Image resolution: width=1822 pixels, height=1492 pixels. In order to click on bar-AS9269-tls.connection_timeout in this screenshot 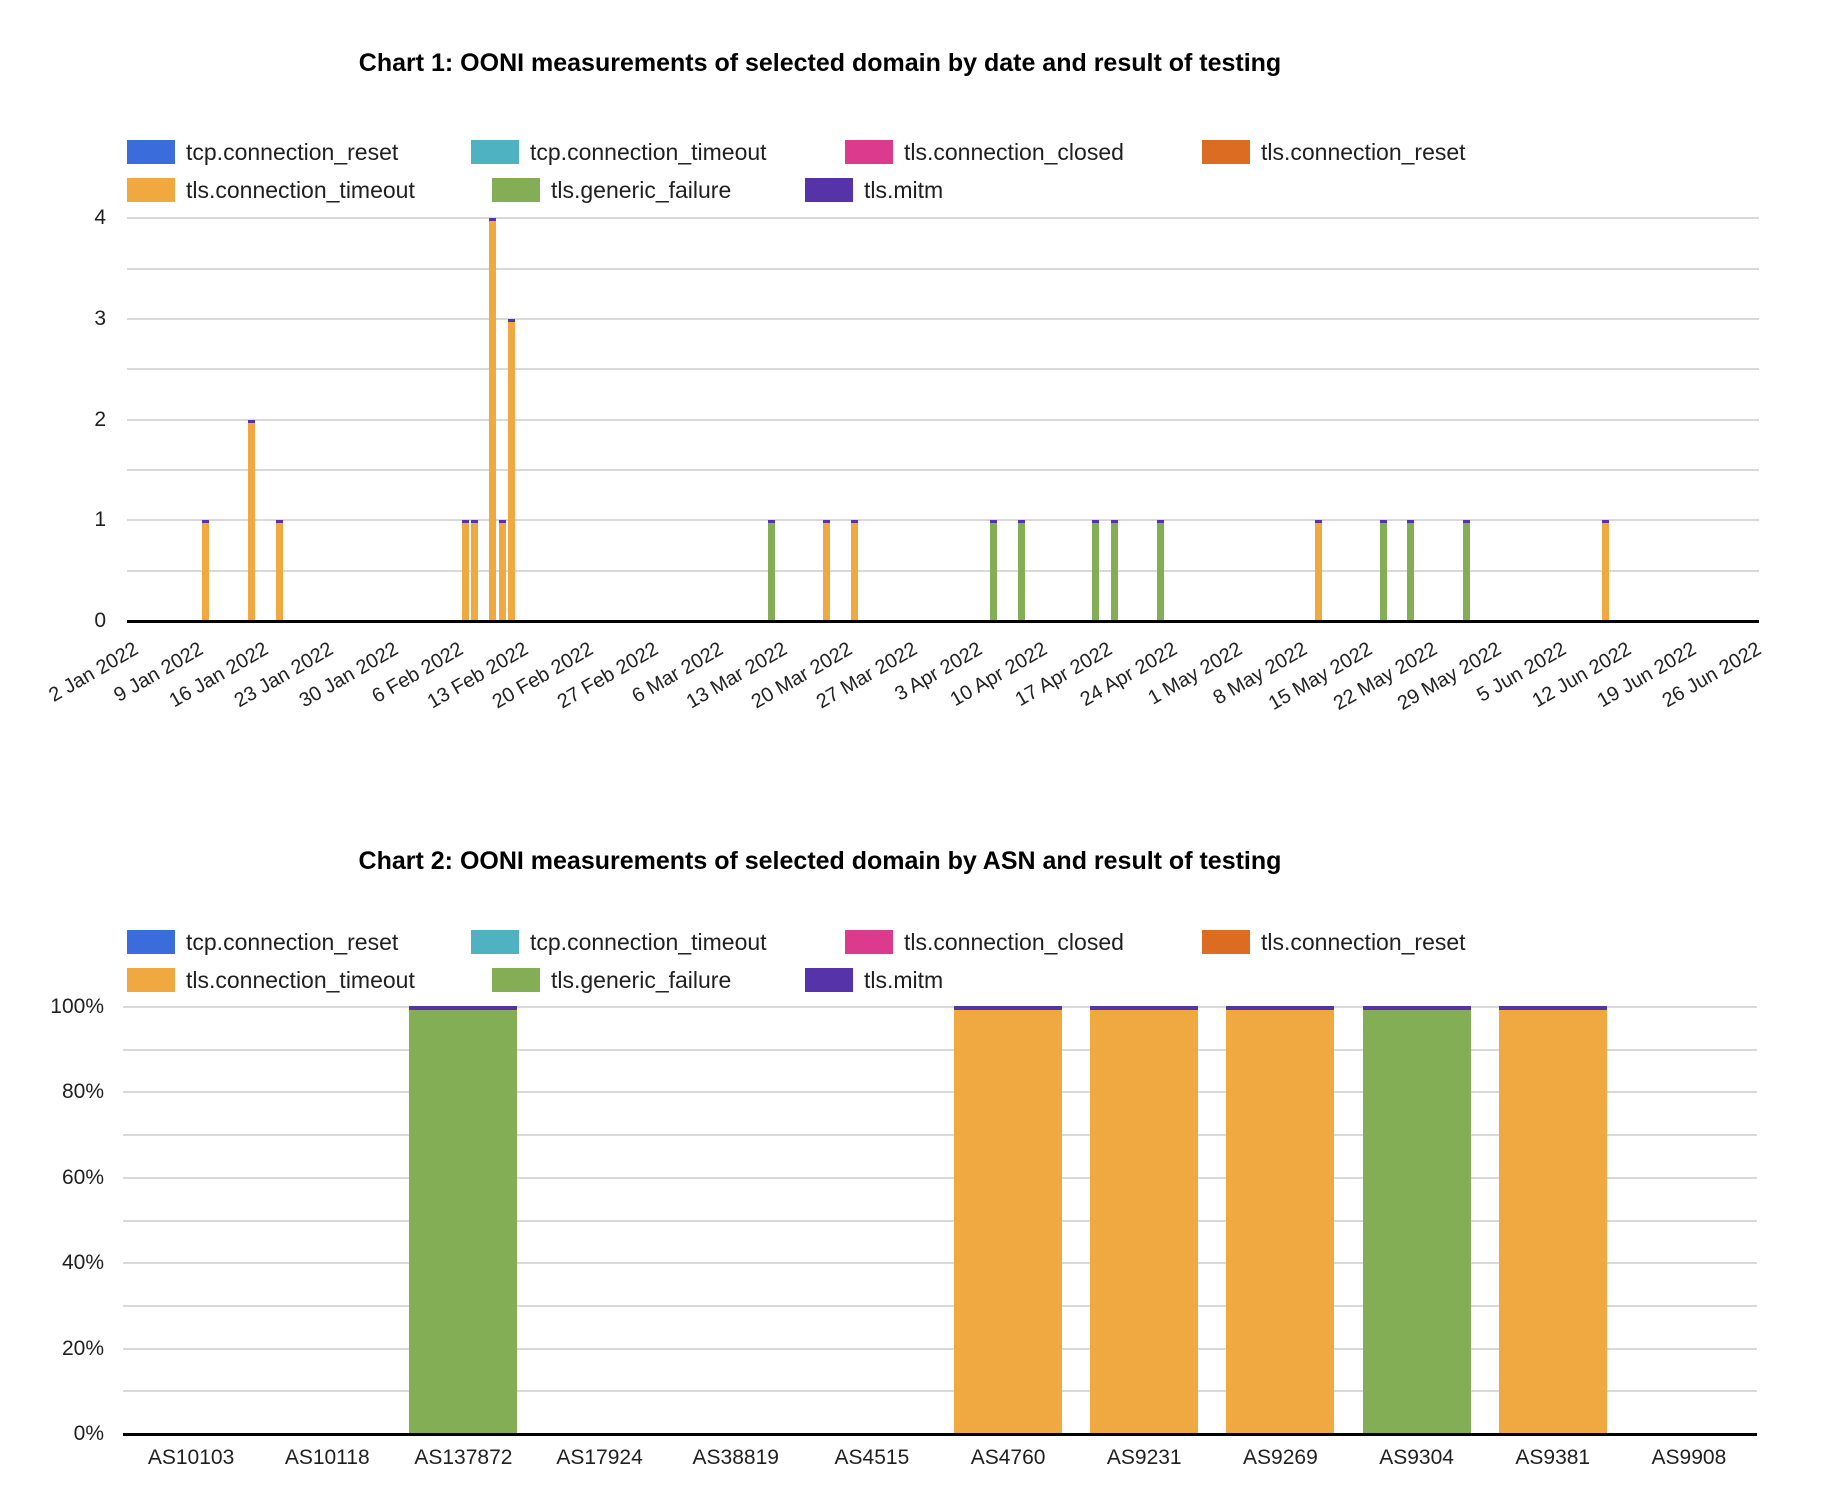, I will do `click(1280, 1220)`.